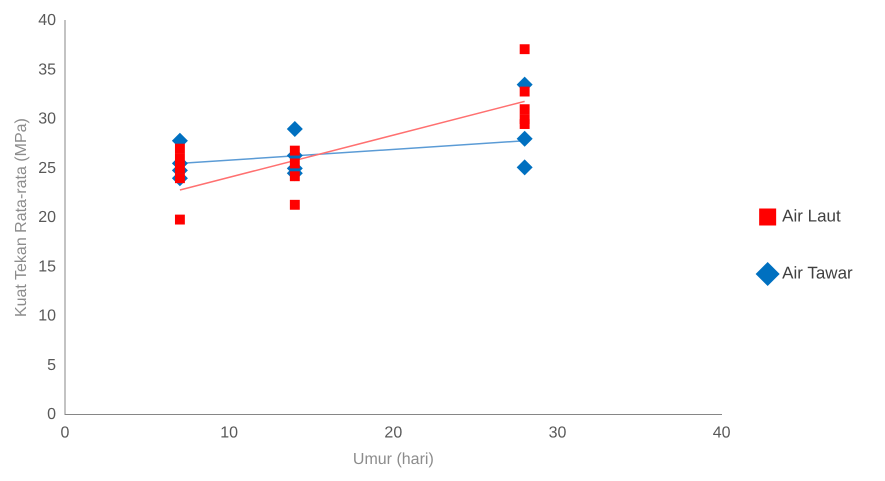 Image resolution: width=885 pixels, height=481 pixels. Describe the element at coordinates (557, 433) in the screenshot. I see `x-tick-label: 30` at that location.